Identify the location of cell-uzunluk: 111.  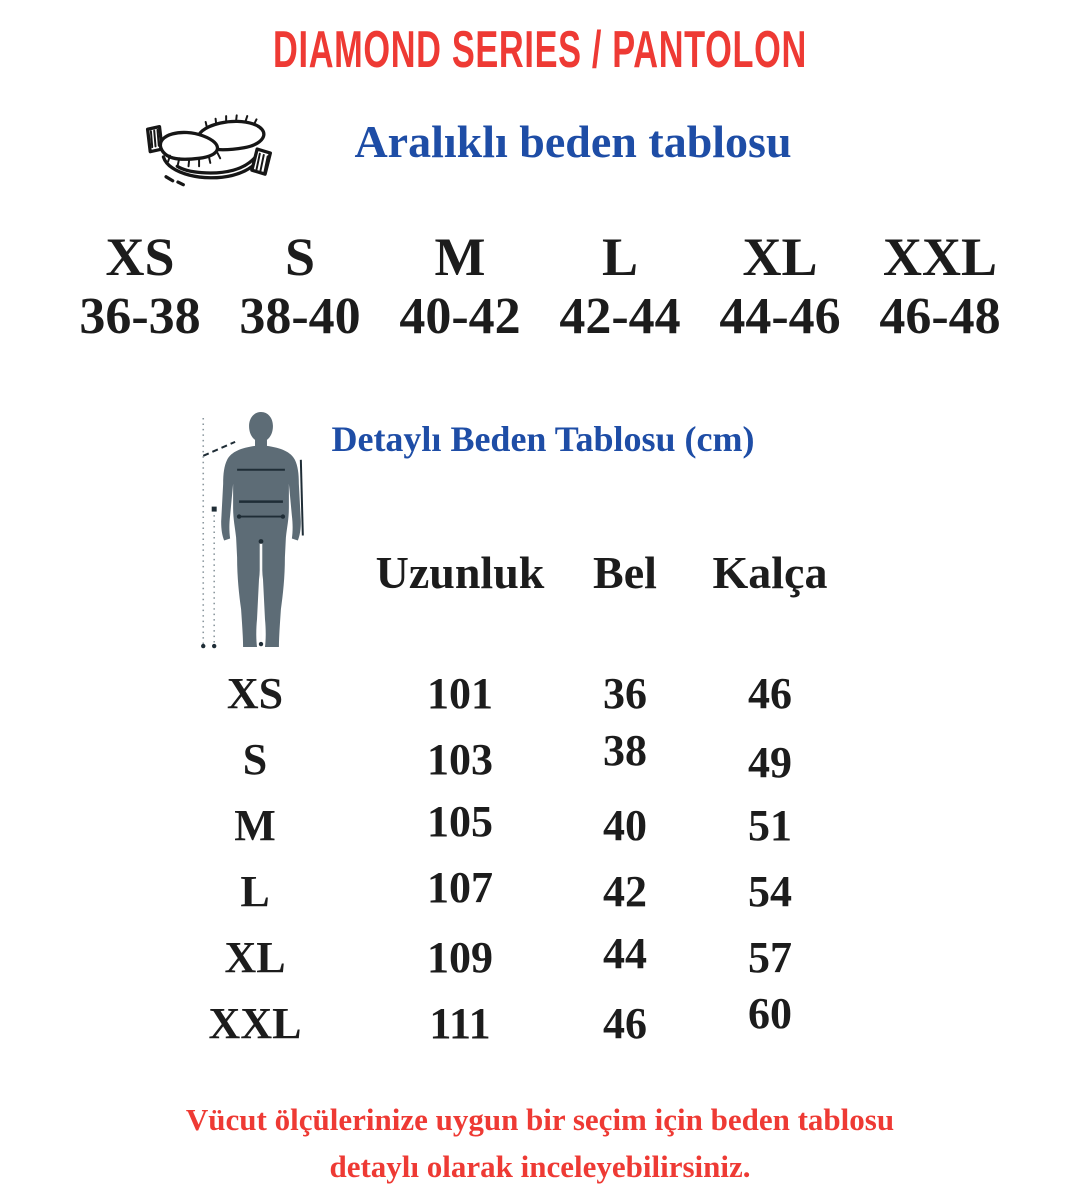
(460, 1023).